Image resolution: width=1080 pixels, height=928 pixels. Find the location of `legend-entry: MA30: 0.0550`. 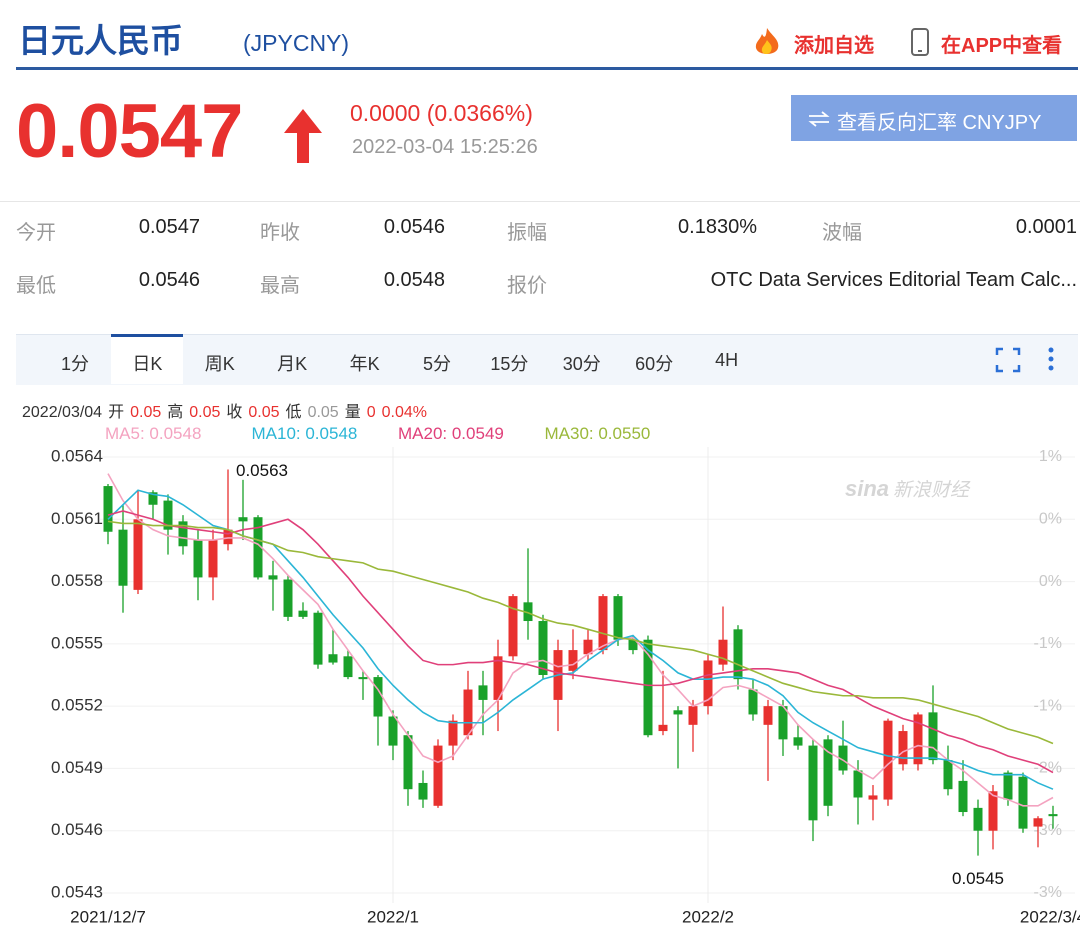

legend-entry: MA30: 0.0550 is located at coordinates (597, 433).